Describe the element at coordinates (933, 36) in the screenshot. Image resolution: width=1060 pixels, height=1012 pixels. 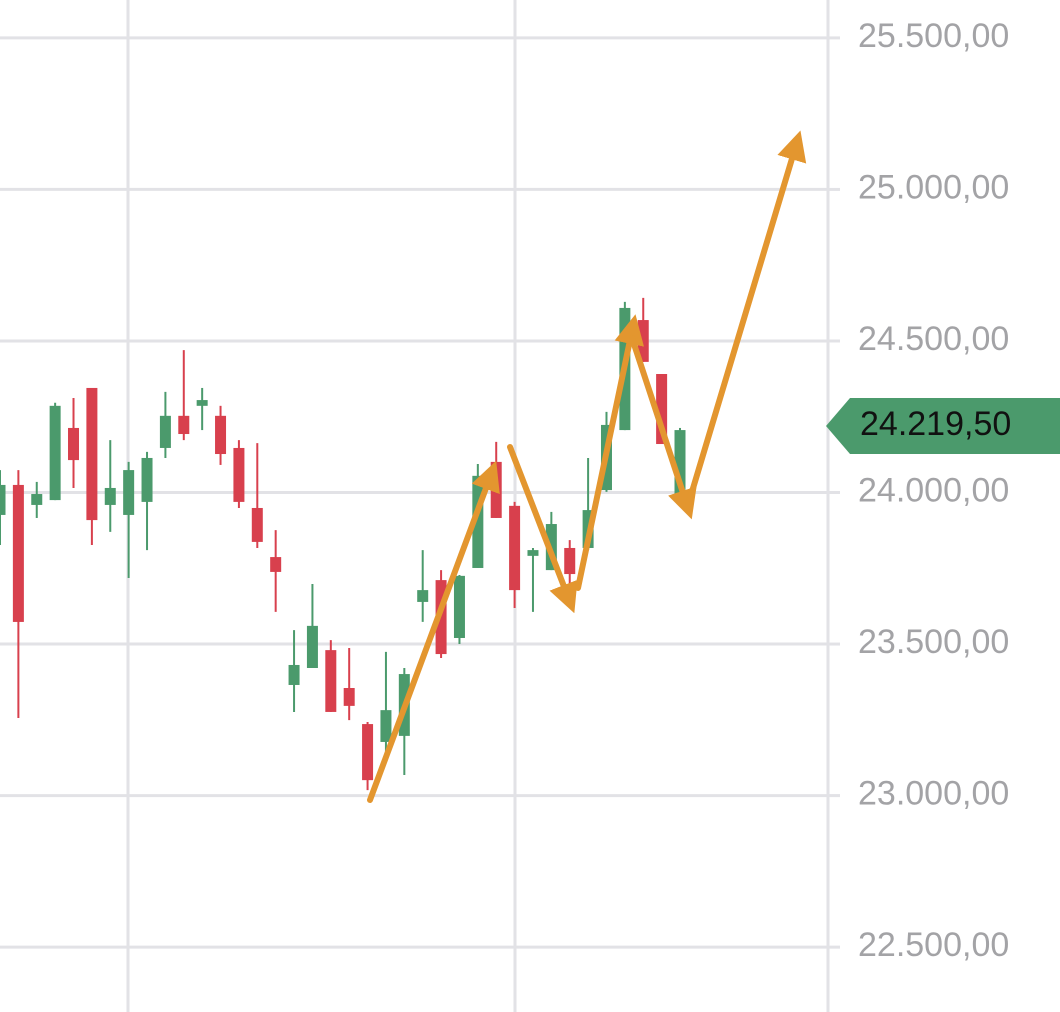
I see `y-tick-label: 25.500,00` at that location.